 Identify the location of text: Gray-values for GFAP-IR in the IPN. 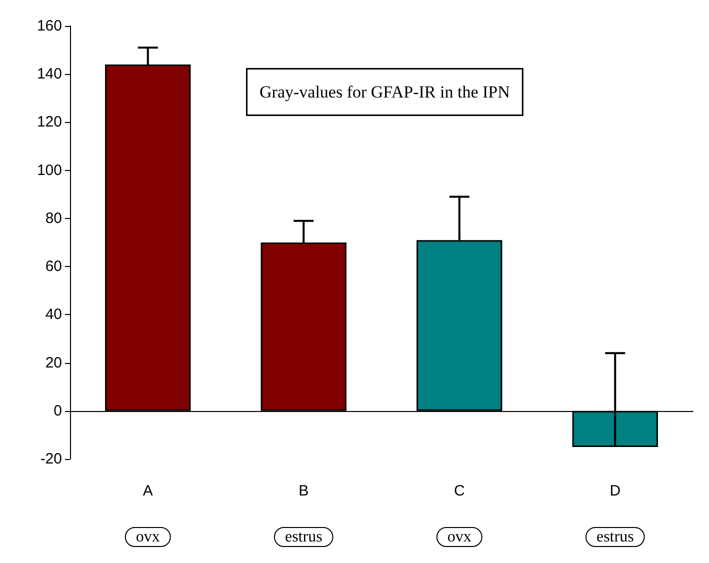
(385, 92).